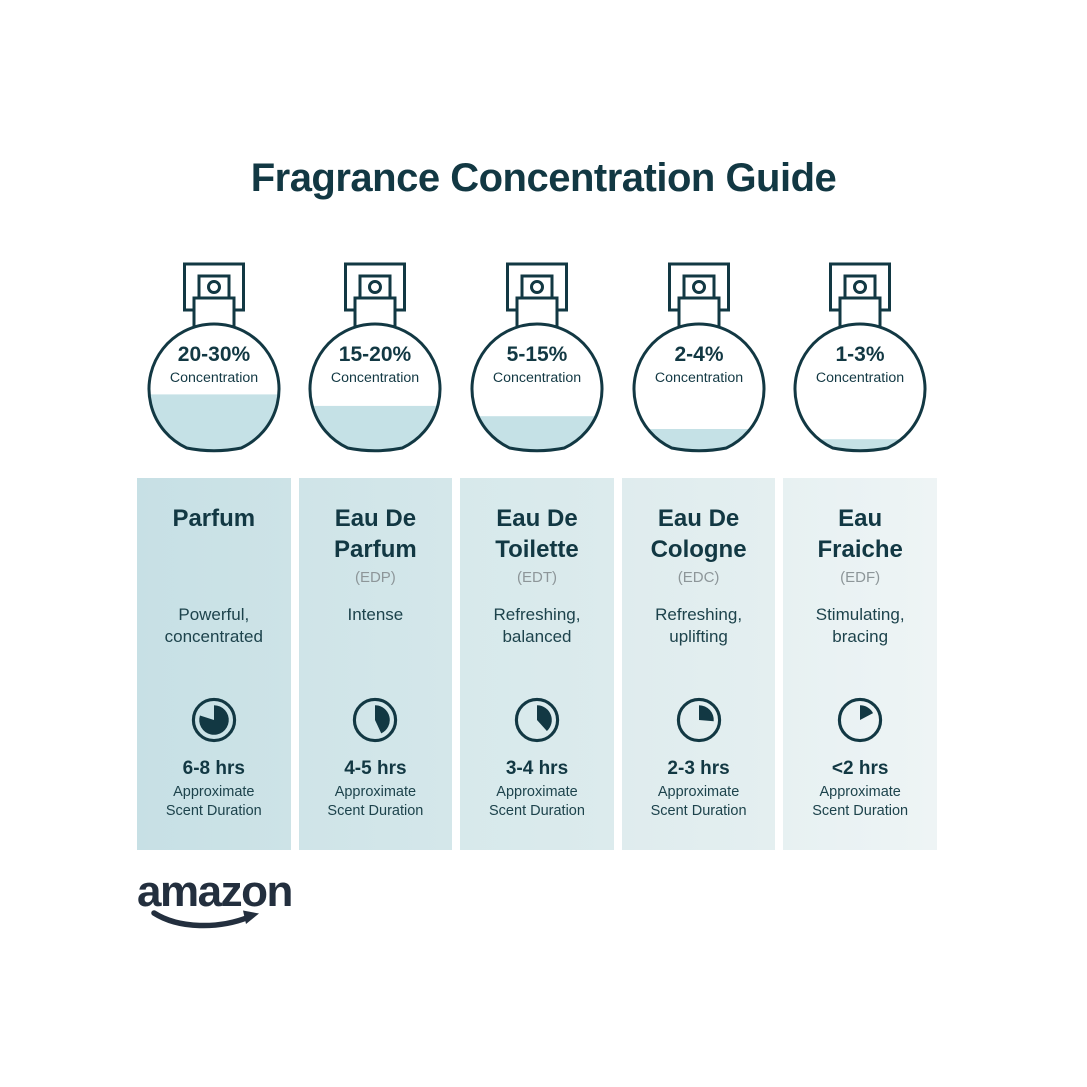 The width and height of the screenshot is (1087, 1087). I want to click on perfume-bottle: 1-3% Concentration, so click(860, 362).